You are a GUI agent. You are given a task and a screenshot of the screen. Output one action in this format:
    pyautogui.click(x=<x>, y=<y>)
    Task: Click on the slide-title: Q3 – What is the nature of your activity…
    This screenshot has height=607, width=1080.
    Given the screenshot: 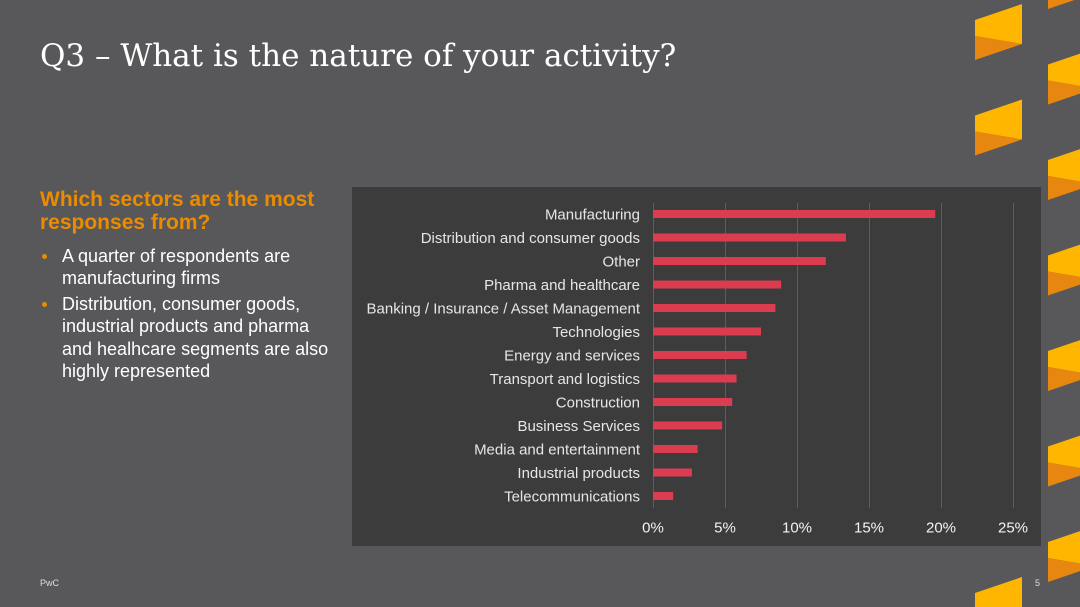 What is the action you would take?
    pyautogui.click(x=358, y=56)
    